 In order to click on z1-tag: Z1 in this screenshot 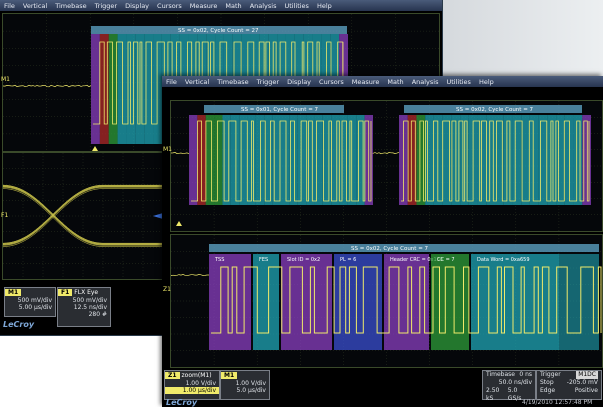, I will do `click(172, 375)`.